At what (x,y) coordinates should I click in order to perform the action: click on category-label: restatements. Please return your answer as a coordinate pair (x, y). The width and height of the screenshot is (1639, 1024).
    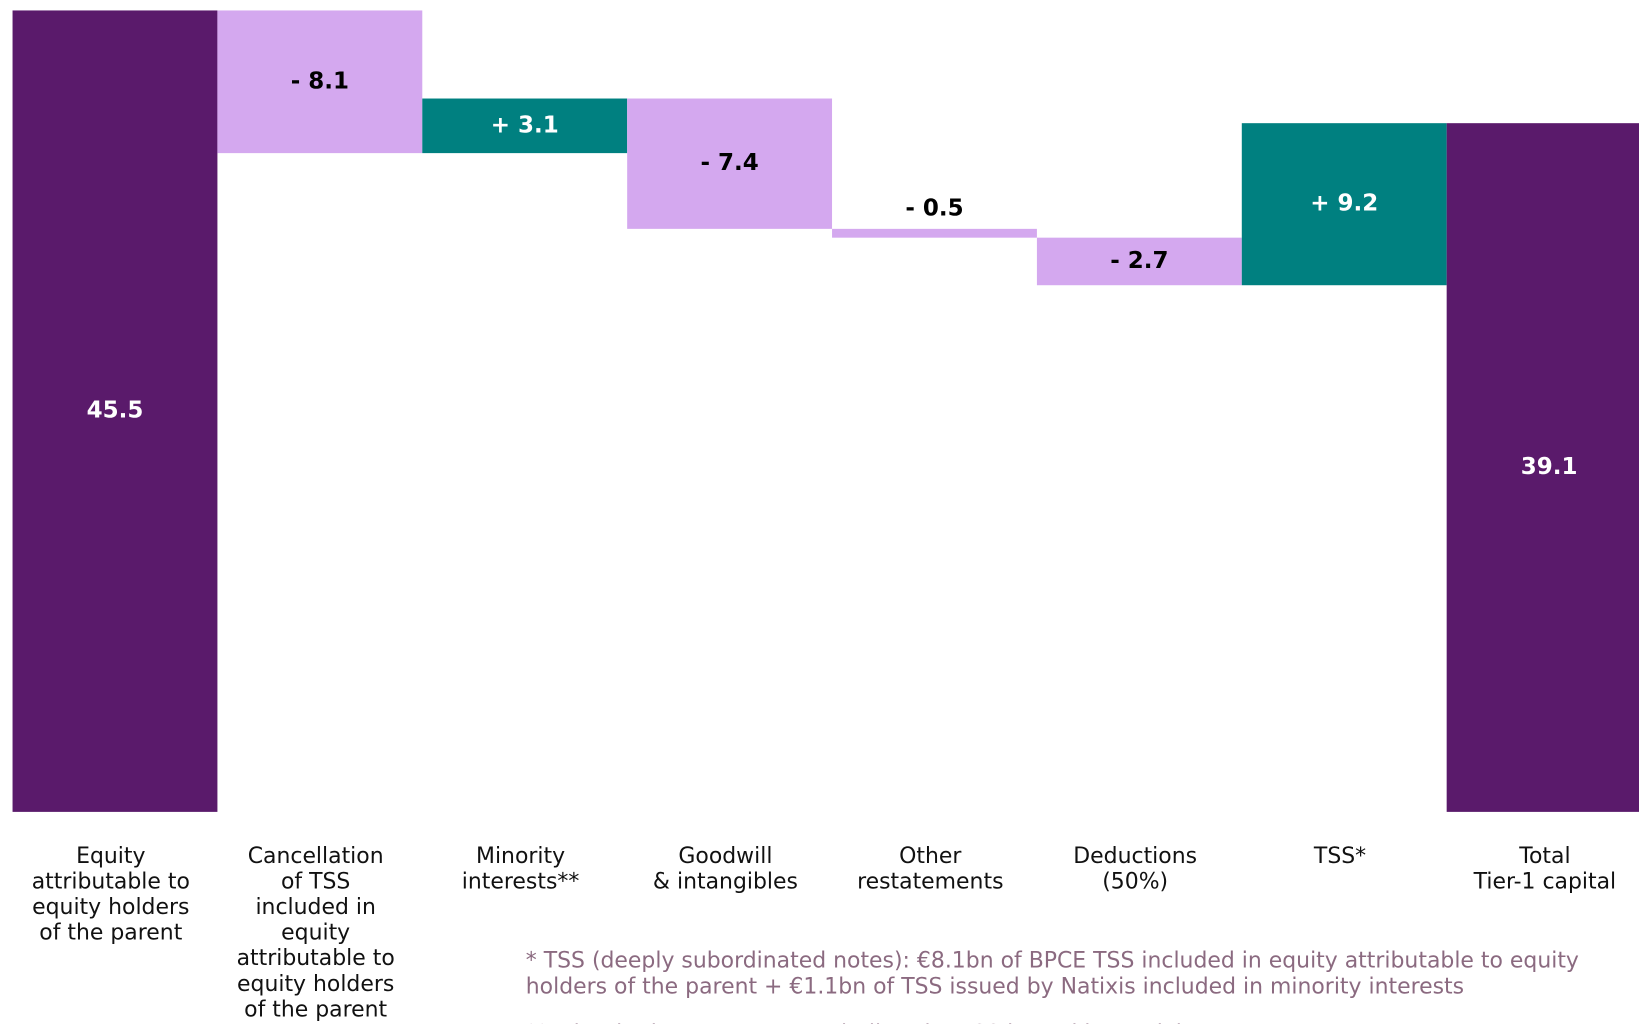
    Looking at the image, I should click on (930, 881).